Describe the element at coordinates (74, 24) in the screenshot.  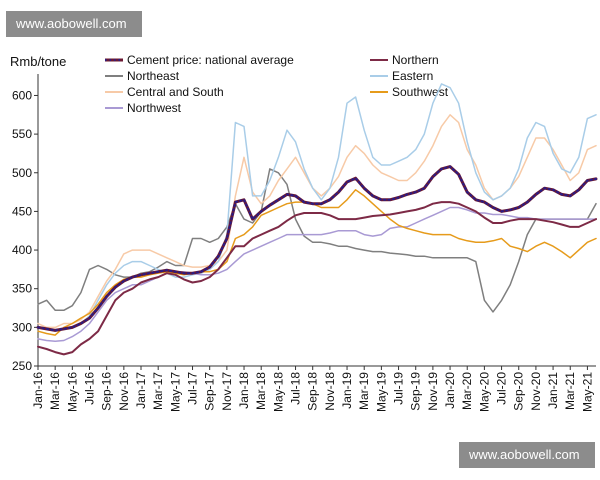
I see `watermark-top: www.aobowell.com` at that location.